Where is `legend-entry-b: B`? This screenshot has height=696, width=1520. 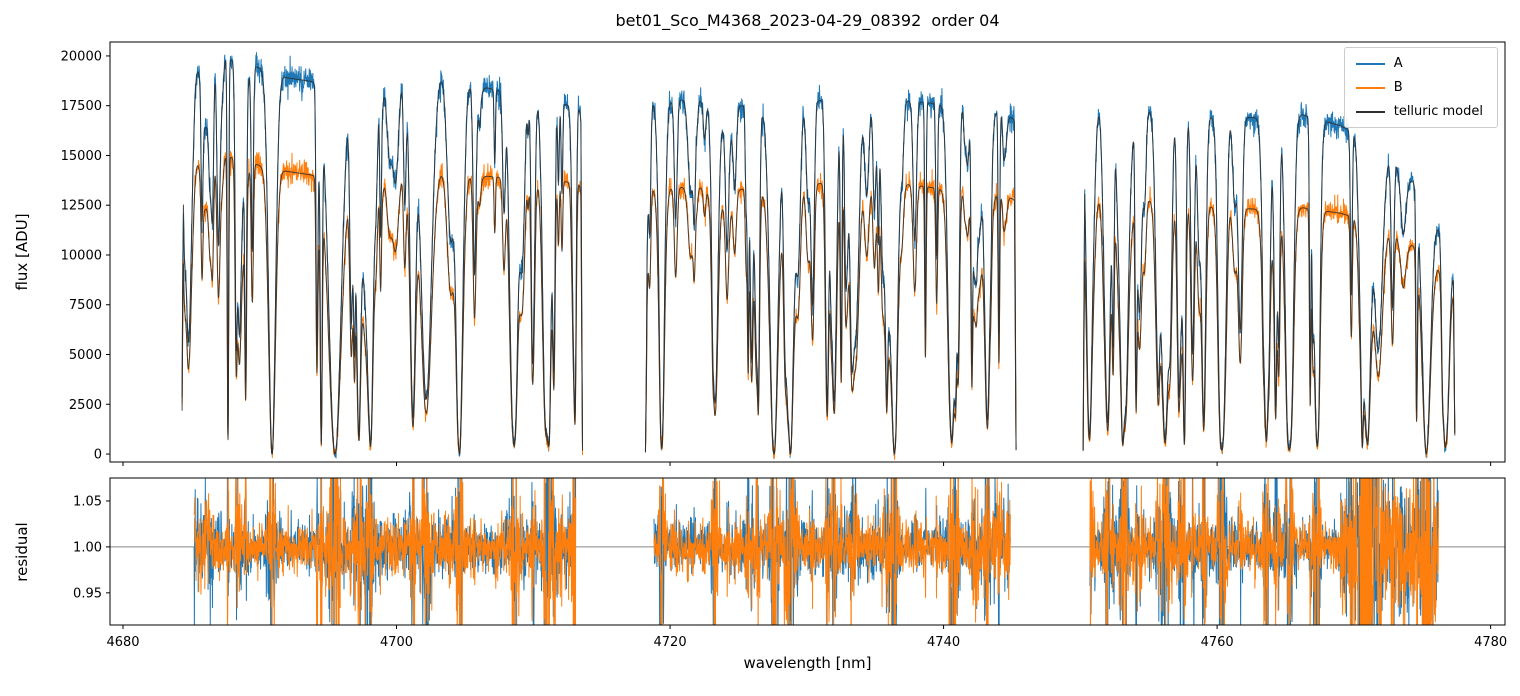
legend-entry-b: B is located at coordinates (1419, 87).